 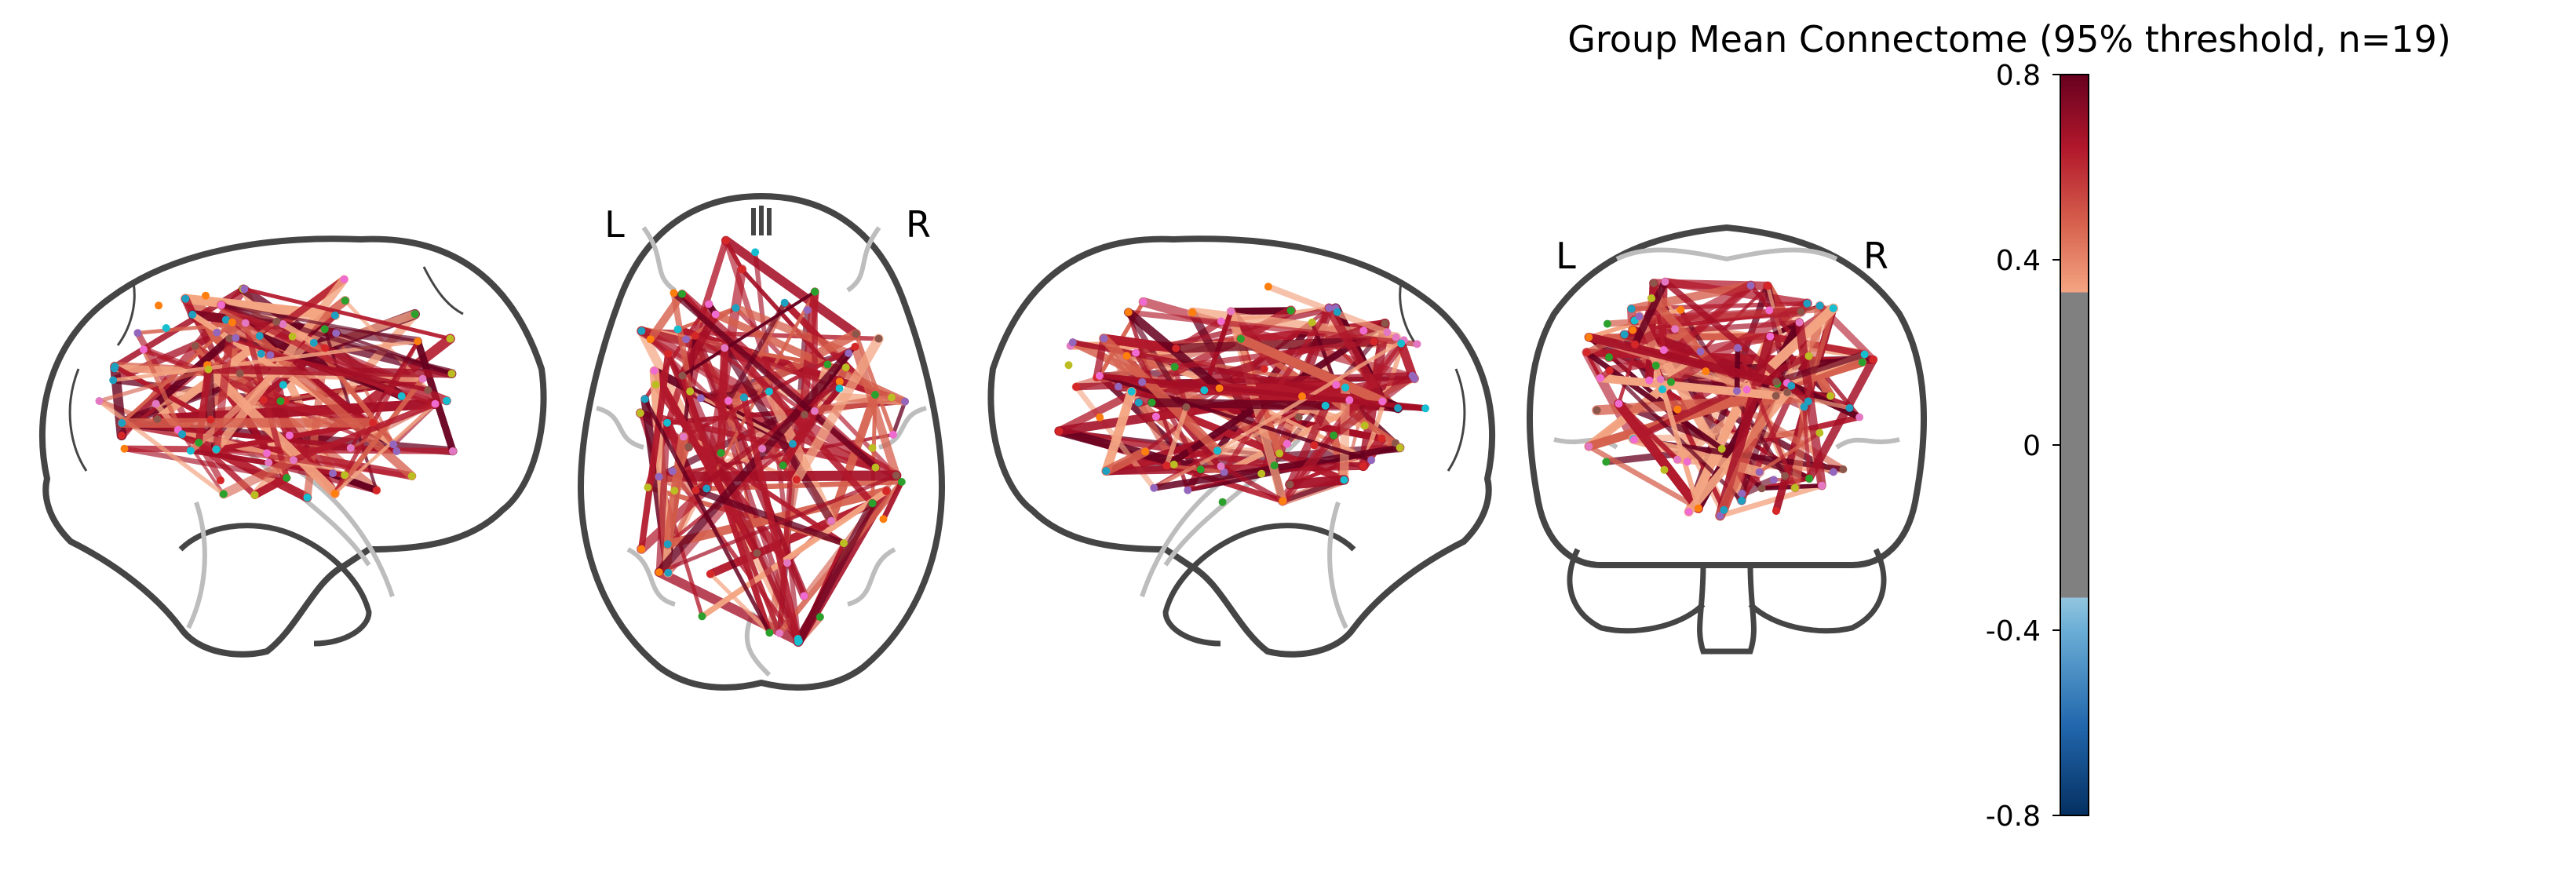 What do you see at coordinates (2018, 261) in the screenshot?
I see `colorbar-tick-label: 0.4` at bounding box center [2018, 261].